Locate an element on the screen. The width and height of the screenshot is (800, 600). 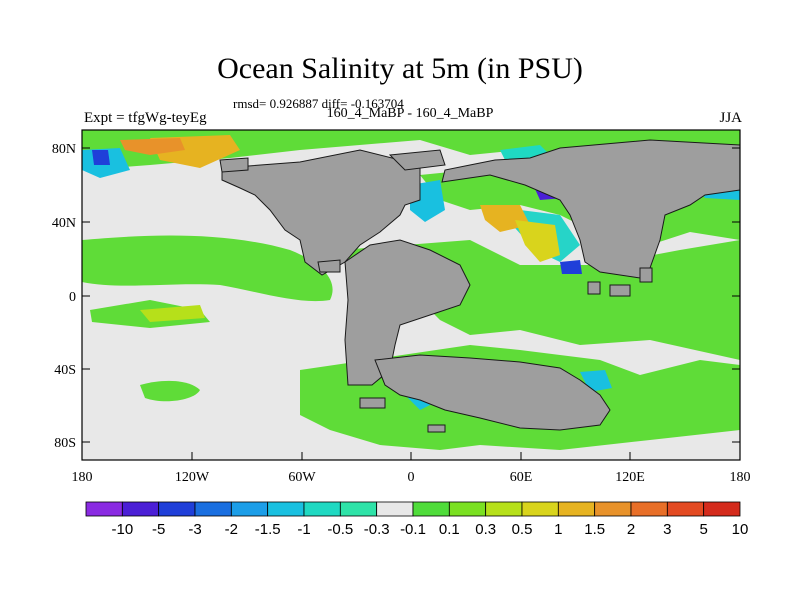
colorbar-label: -0.3 is located at coordinates (377, 529).